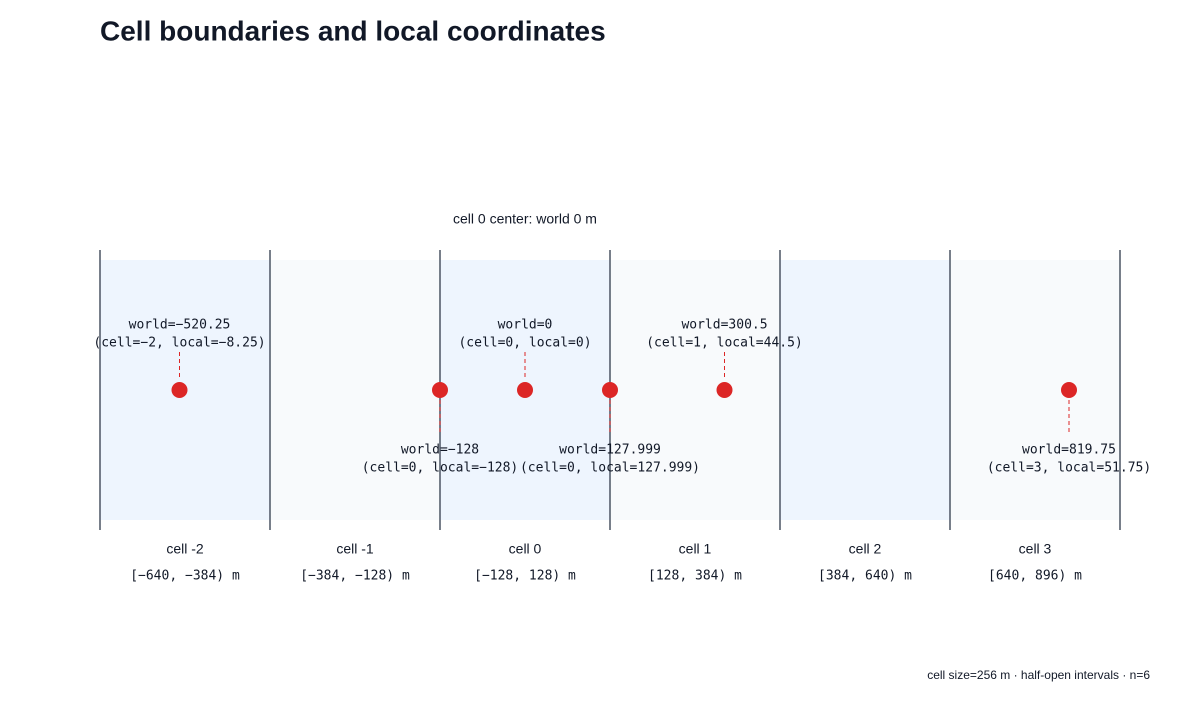  What do you see at coordinates (355, 576) in the screenshot?
I see `cell-interval: [−384, −128) m` at bounding box center [355, 576].